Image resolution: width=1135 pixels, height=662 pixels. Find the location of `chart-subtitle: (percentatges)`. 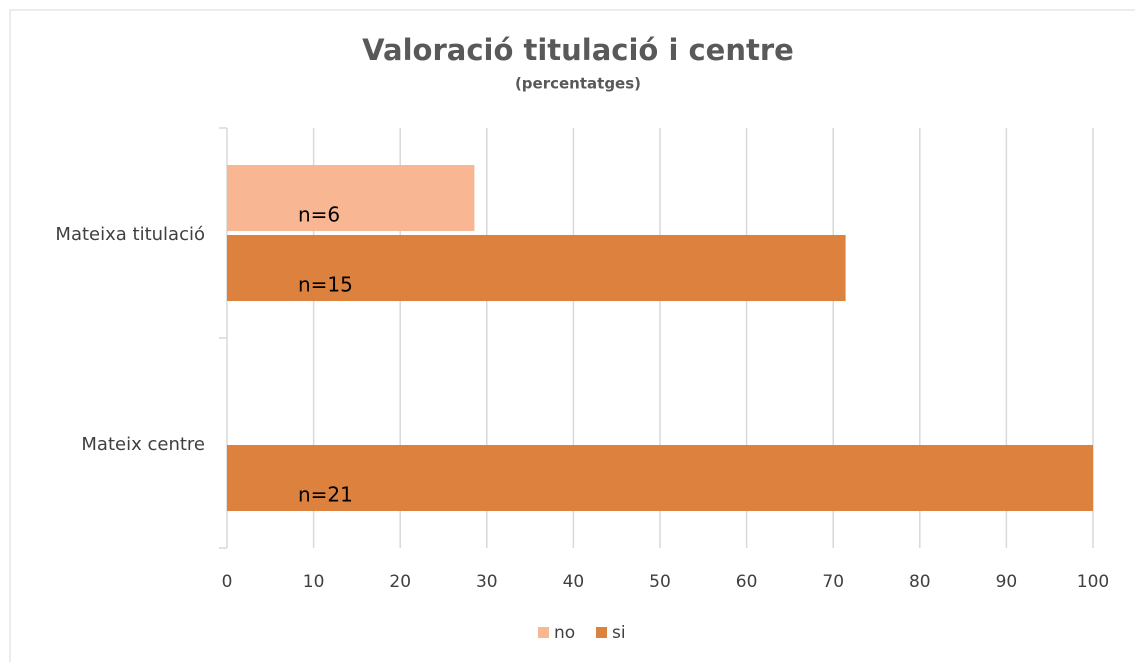

chart-subtitle: (percentatges) is located at coordinates (578, 84).